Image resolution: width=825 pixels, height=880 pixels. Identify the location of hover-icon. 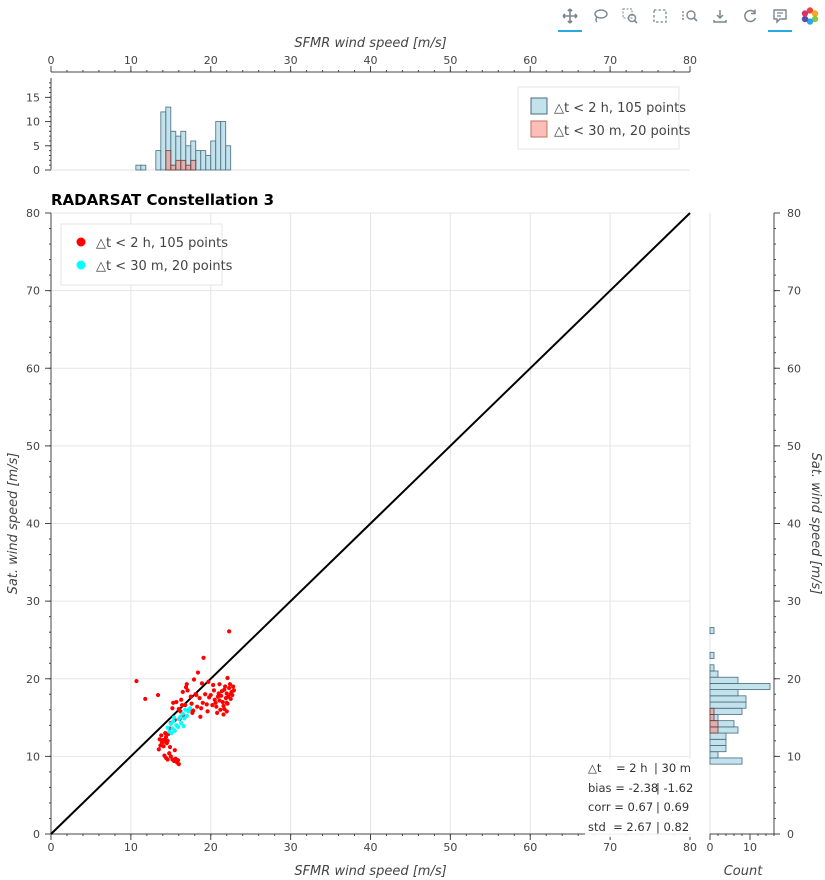
(780, 17).